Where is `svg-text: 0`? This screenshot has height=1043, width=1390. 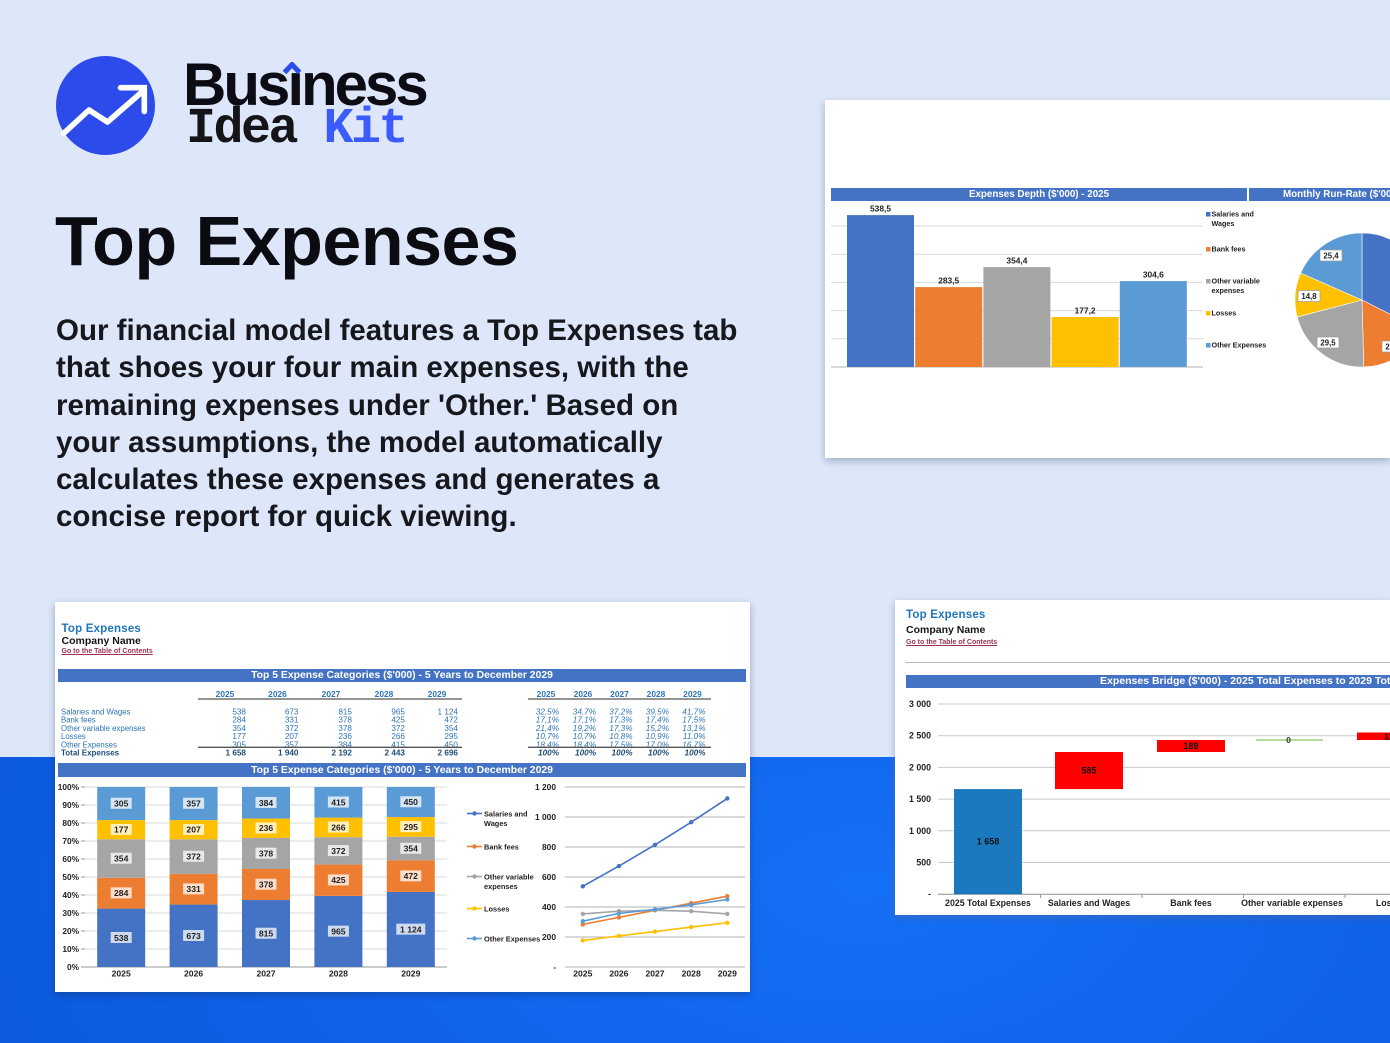
svg-text: 0 is located at coordinates (1288, 740).